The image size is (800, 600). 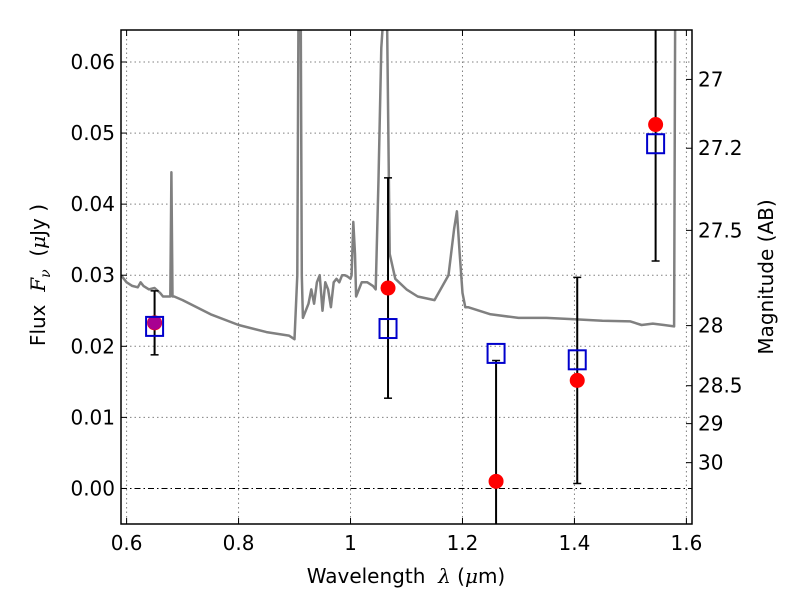 What do you see at coordinates (720, 386) in the screenshot?
I see `y2-tick-label: 28.5` at bounding box center [720, 386].